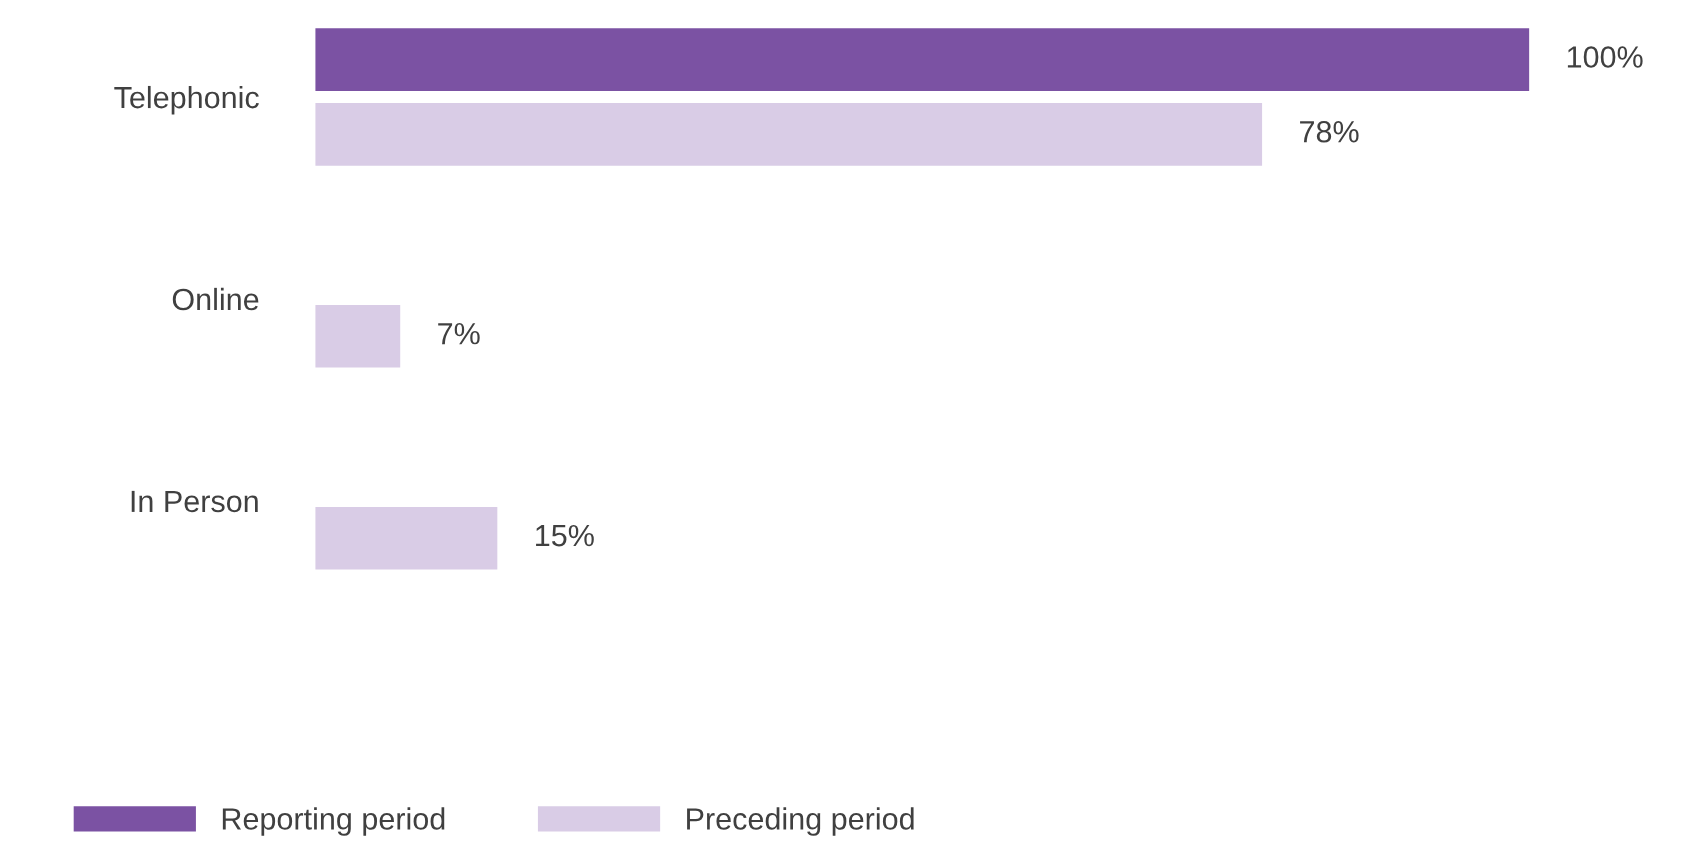 The width and height of the screenshot is (1704, 849). I want to click on data-label: 7%, so click(459, 333).